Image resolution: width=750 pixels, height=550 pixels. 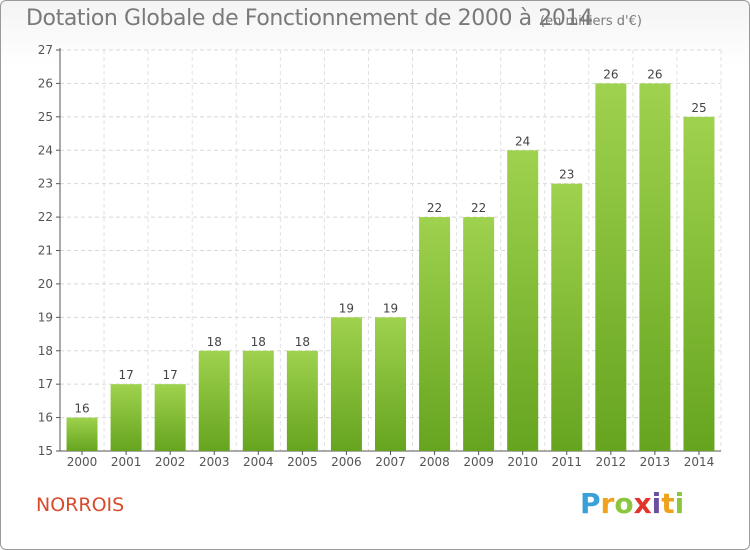 I want to click on bar-2010, so click(x=523, y=300).